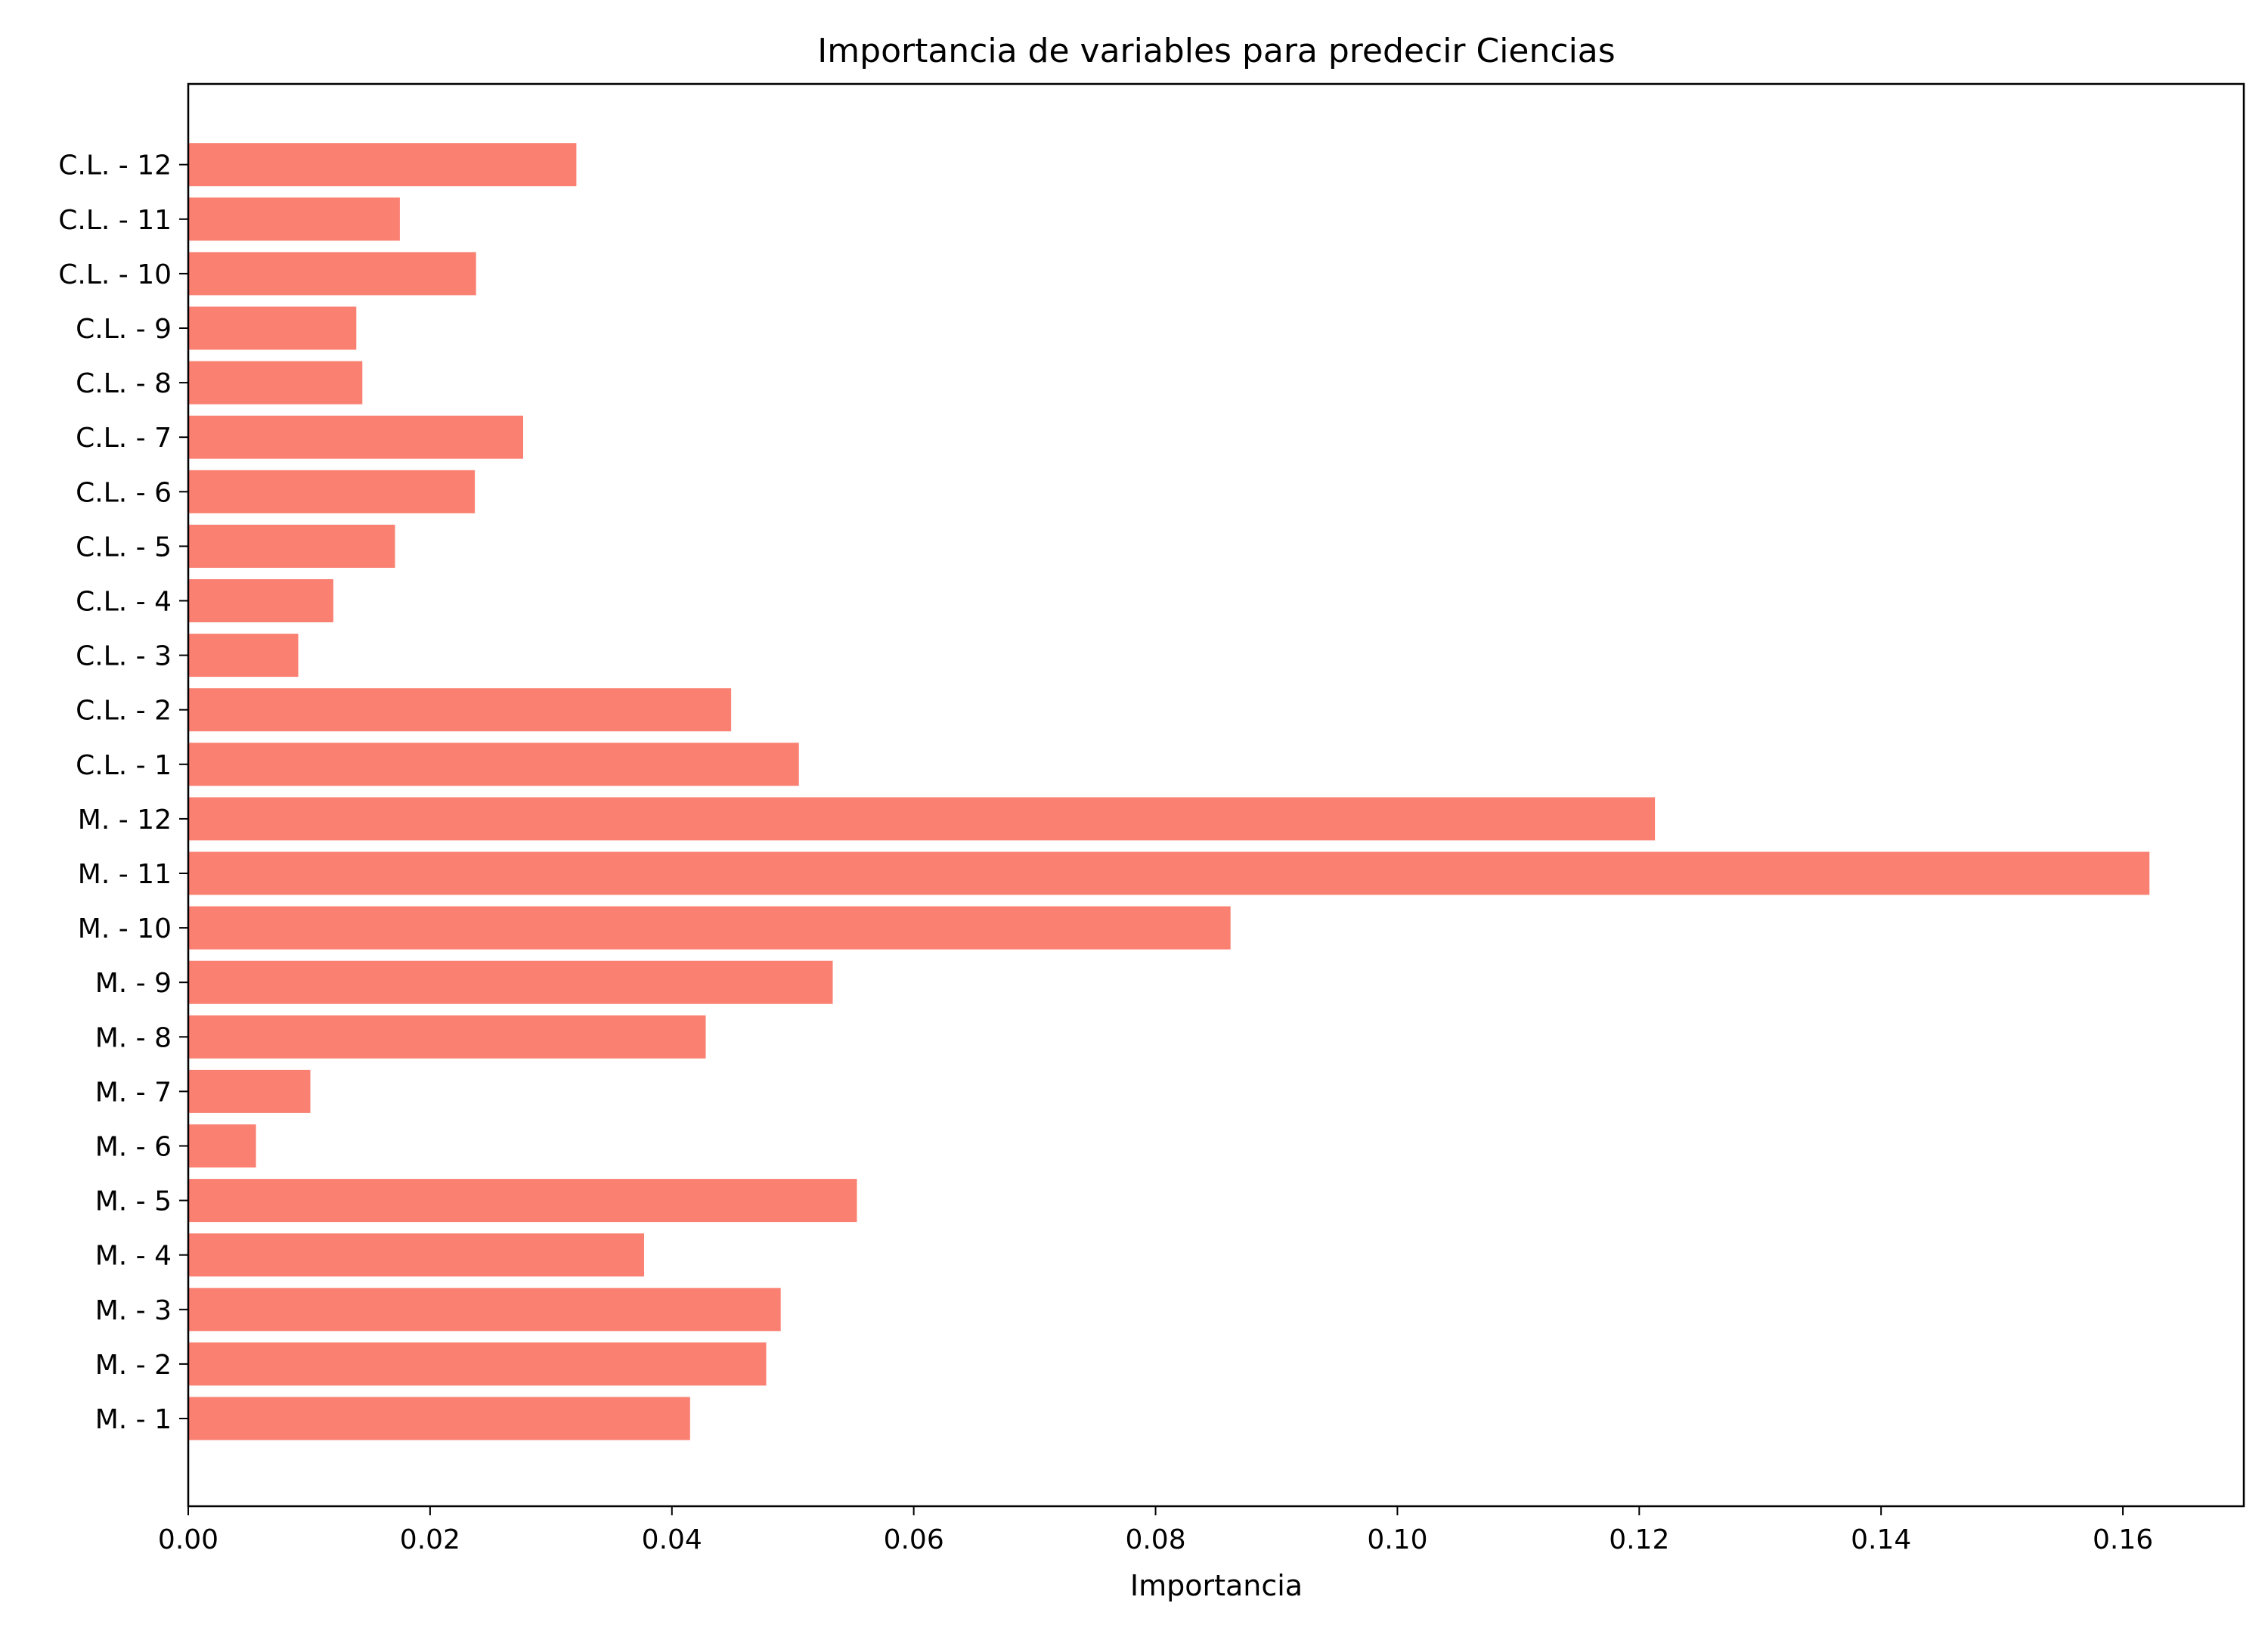  I want to click on y-tick-label: M. - 11, so click(125, 874).